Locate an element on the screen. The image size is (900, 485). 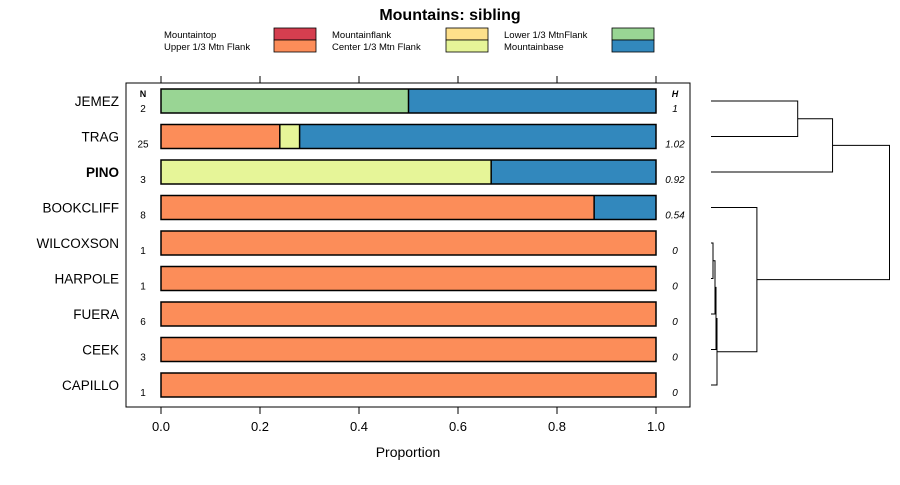
x-tick-label-3: 0.6 is located at coordinates (458, 426).